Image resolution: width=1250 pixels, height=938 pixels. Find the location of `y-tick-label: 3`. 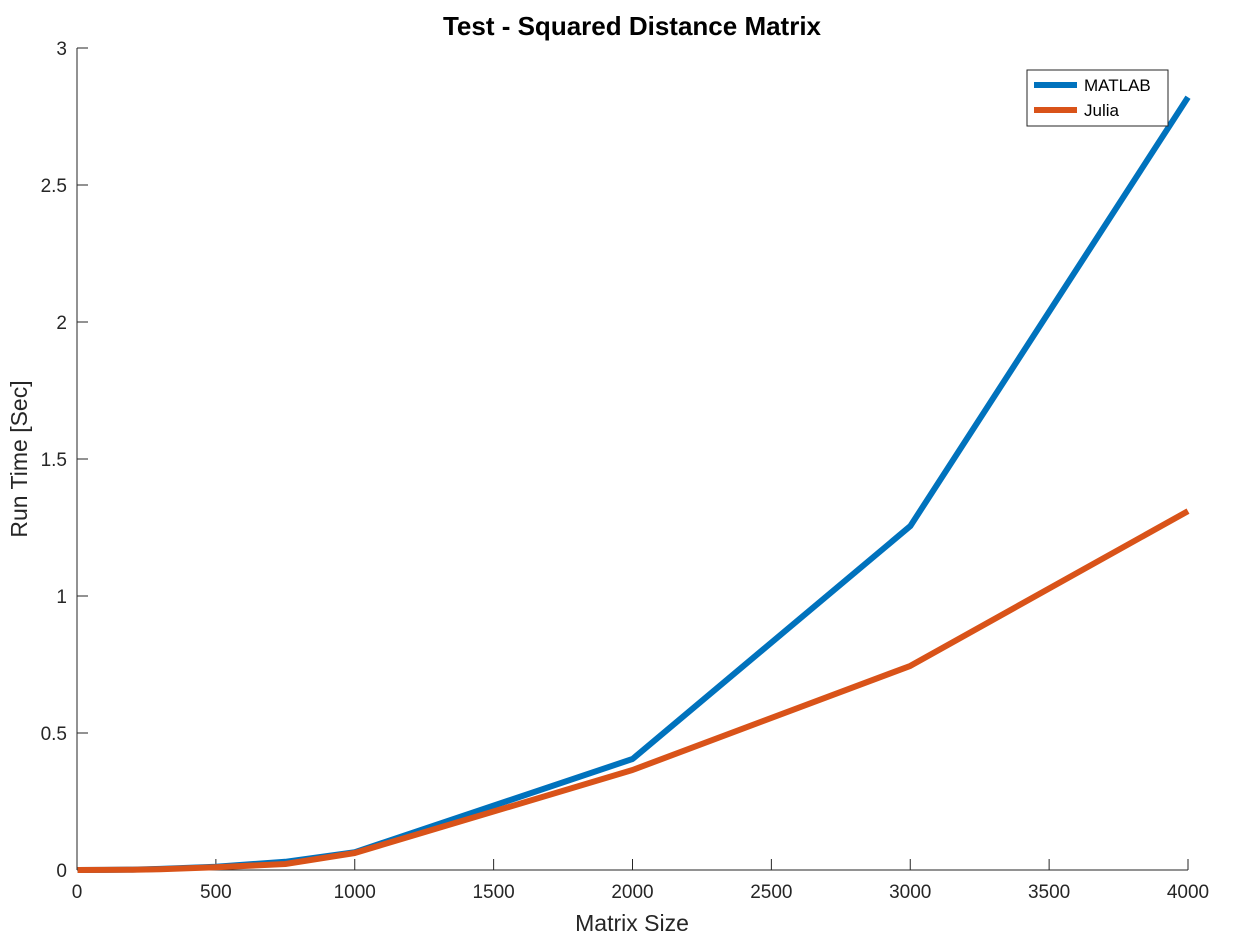

y-tick-label: 3 is located at coordinates (61, 49).